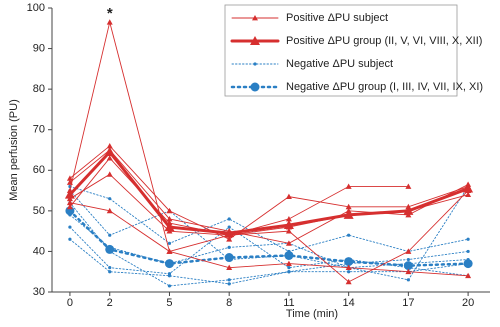  Describe the element at coordinates (312, 314) in the screenshot. I see `x-axis-label: Time (min)` at that location.